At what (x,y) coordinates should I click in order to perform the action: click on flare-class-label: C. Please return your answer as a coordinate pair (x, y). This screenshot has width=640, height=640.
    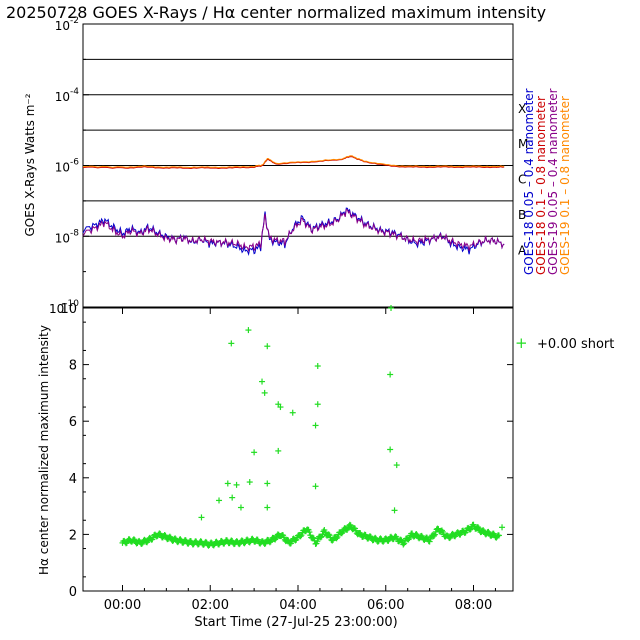
    Looking at the image, I should click on (522, 180).